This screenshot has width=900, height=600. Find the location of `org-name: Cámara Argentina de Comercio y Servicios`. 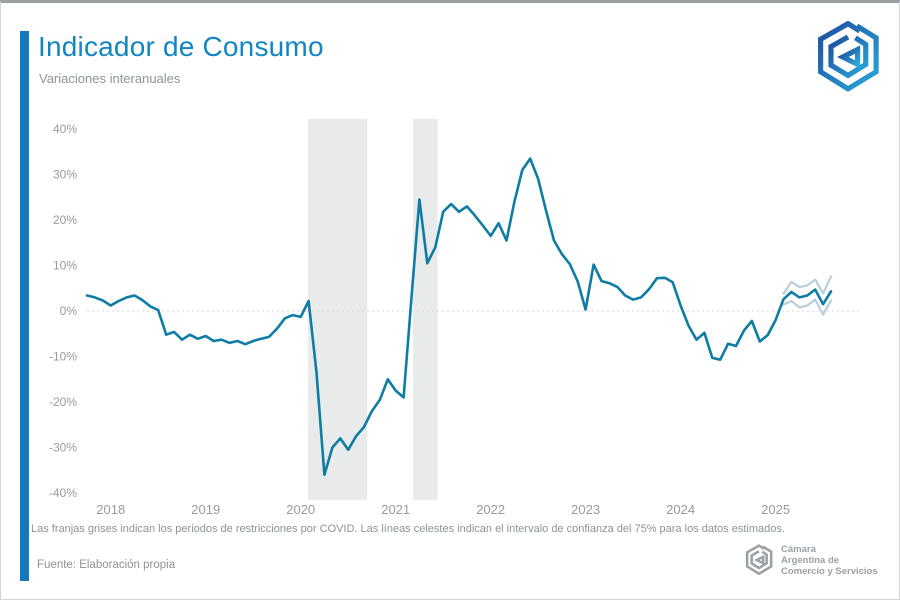

org-name: Cámara Argentina de Comercio y Servicios is located at coordinates (829, 560).